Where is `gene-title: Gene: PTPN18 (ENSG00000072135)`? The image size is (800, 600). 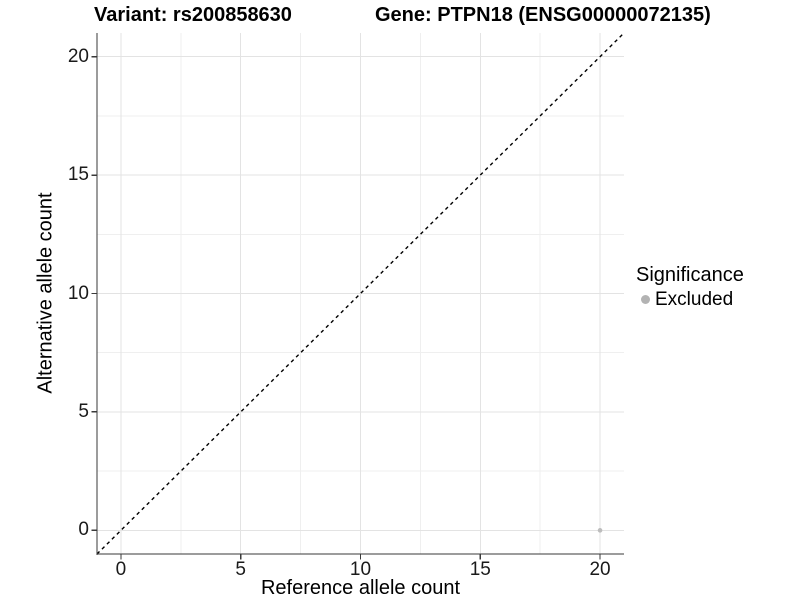 gene-title: Gene: PTPN18 (ENSG00000072135) is located at coordinates (543, 15).